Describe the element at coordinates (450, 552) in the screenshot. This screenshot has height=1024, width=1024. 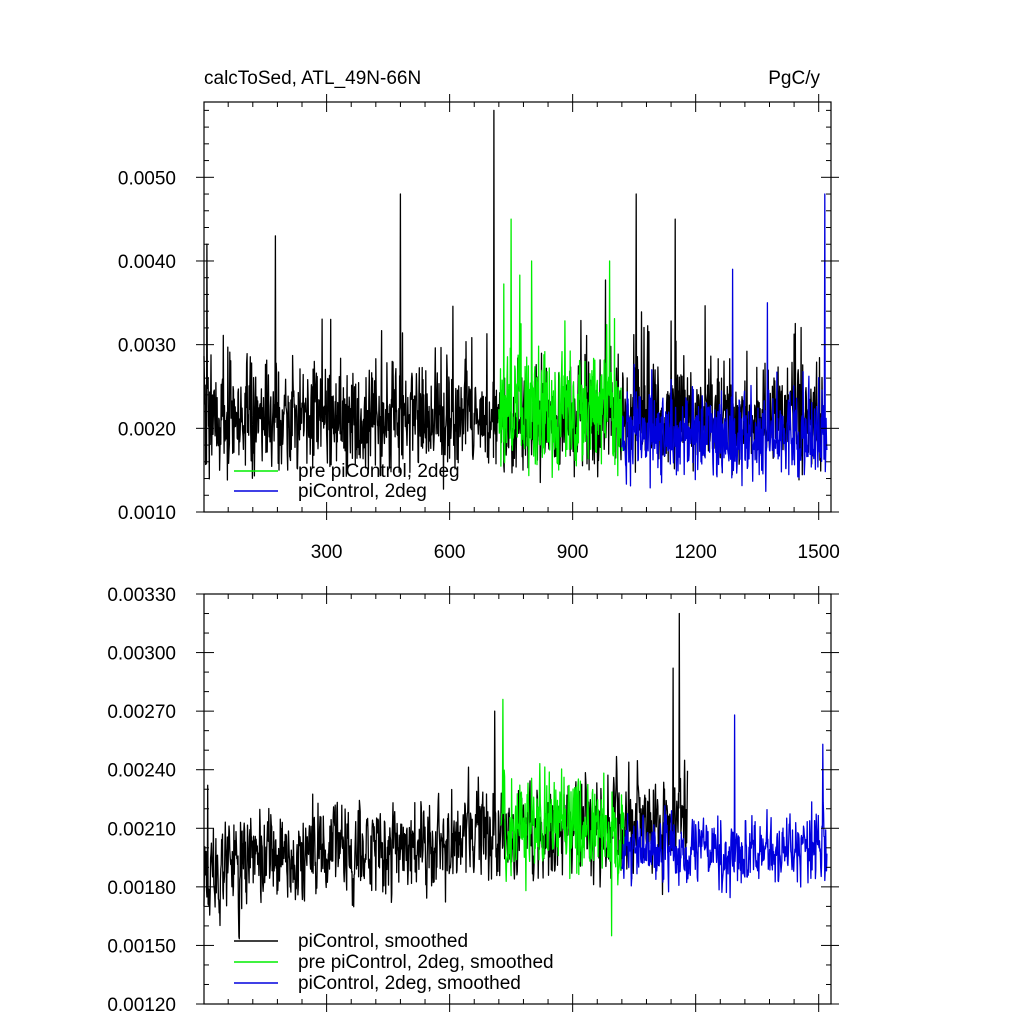
I see `top-xtick-label: 600` at that location.